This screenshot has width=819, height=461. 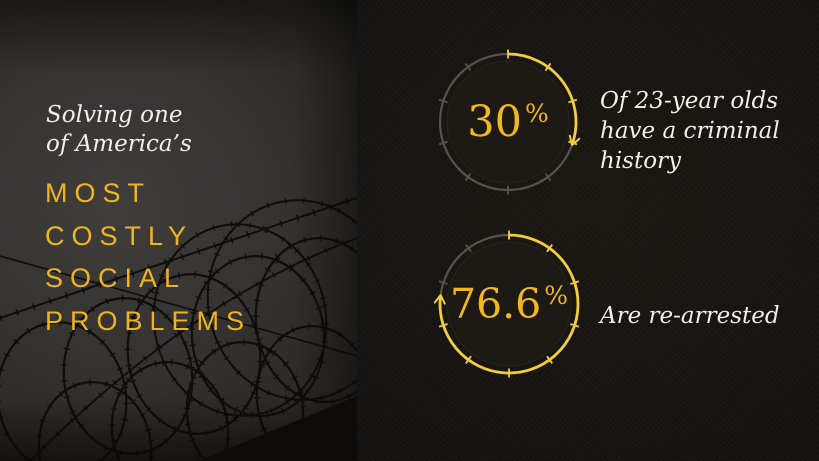 What do you see at coordinates (495, 303) in the screenshot?
I see `stat-number: 76.6` at bounding box center [495, 303].